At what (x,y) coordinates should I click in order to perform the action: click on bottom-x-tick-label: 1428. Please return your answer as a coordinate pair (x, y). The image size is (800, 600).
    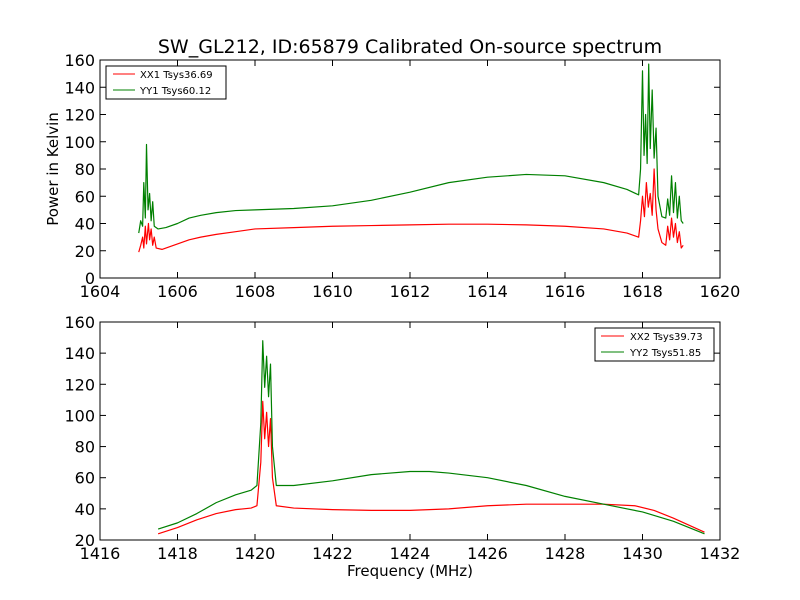
    Looking at the image, I should click on (565, 553).